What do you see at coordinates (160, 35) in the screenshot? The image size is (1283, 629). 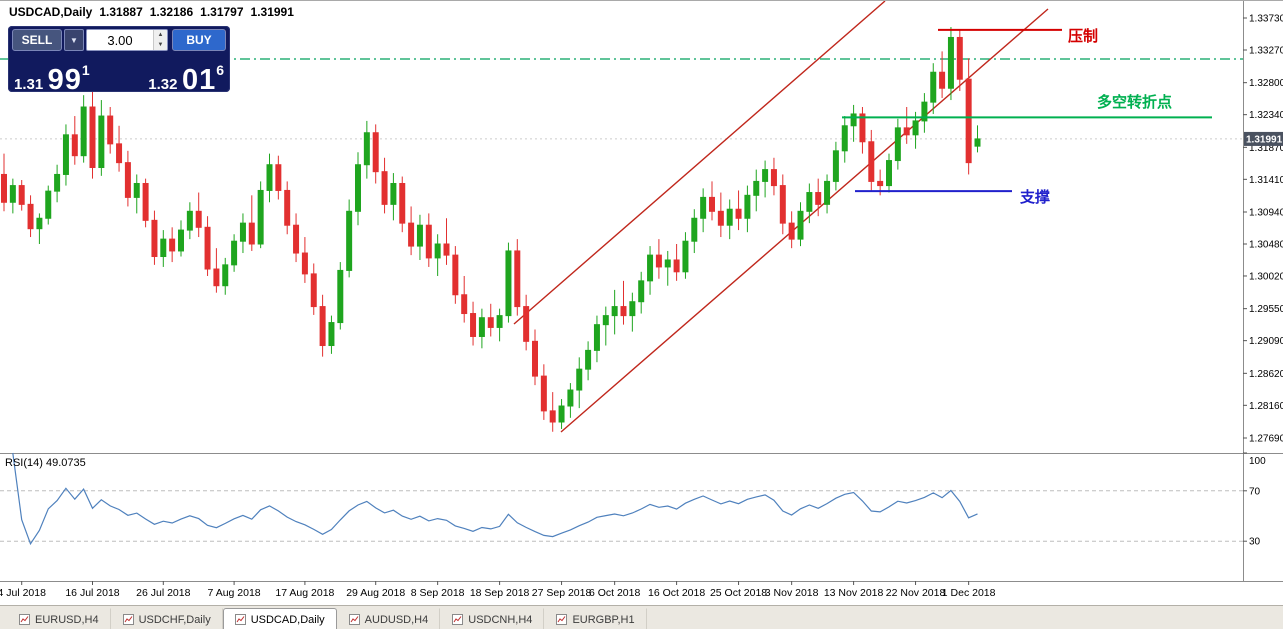 I see `volume-increase-button: ▲` at bounding box center [160, 35].